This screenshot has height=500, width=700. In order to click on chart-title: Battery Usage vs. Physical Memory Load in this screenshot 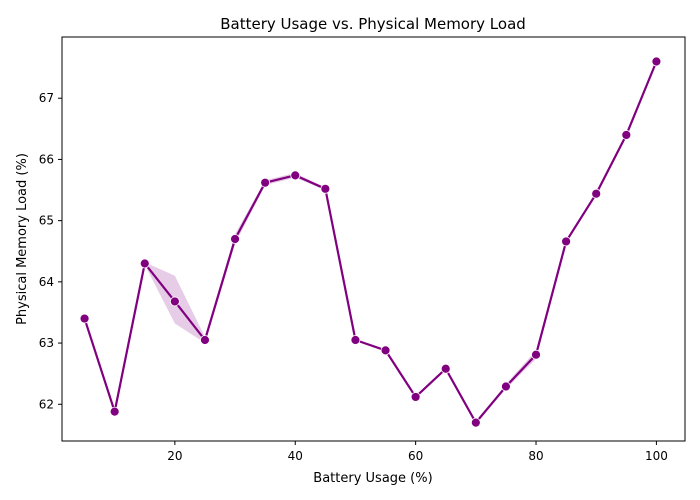, I will do `click(373, 24)`.